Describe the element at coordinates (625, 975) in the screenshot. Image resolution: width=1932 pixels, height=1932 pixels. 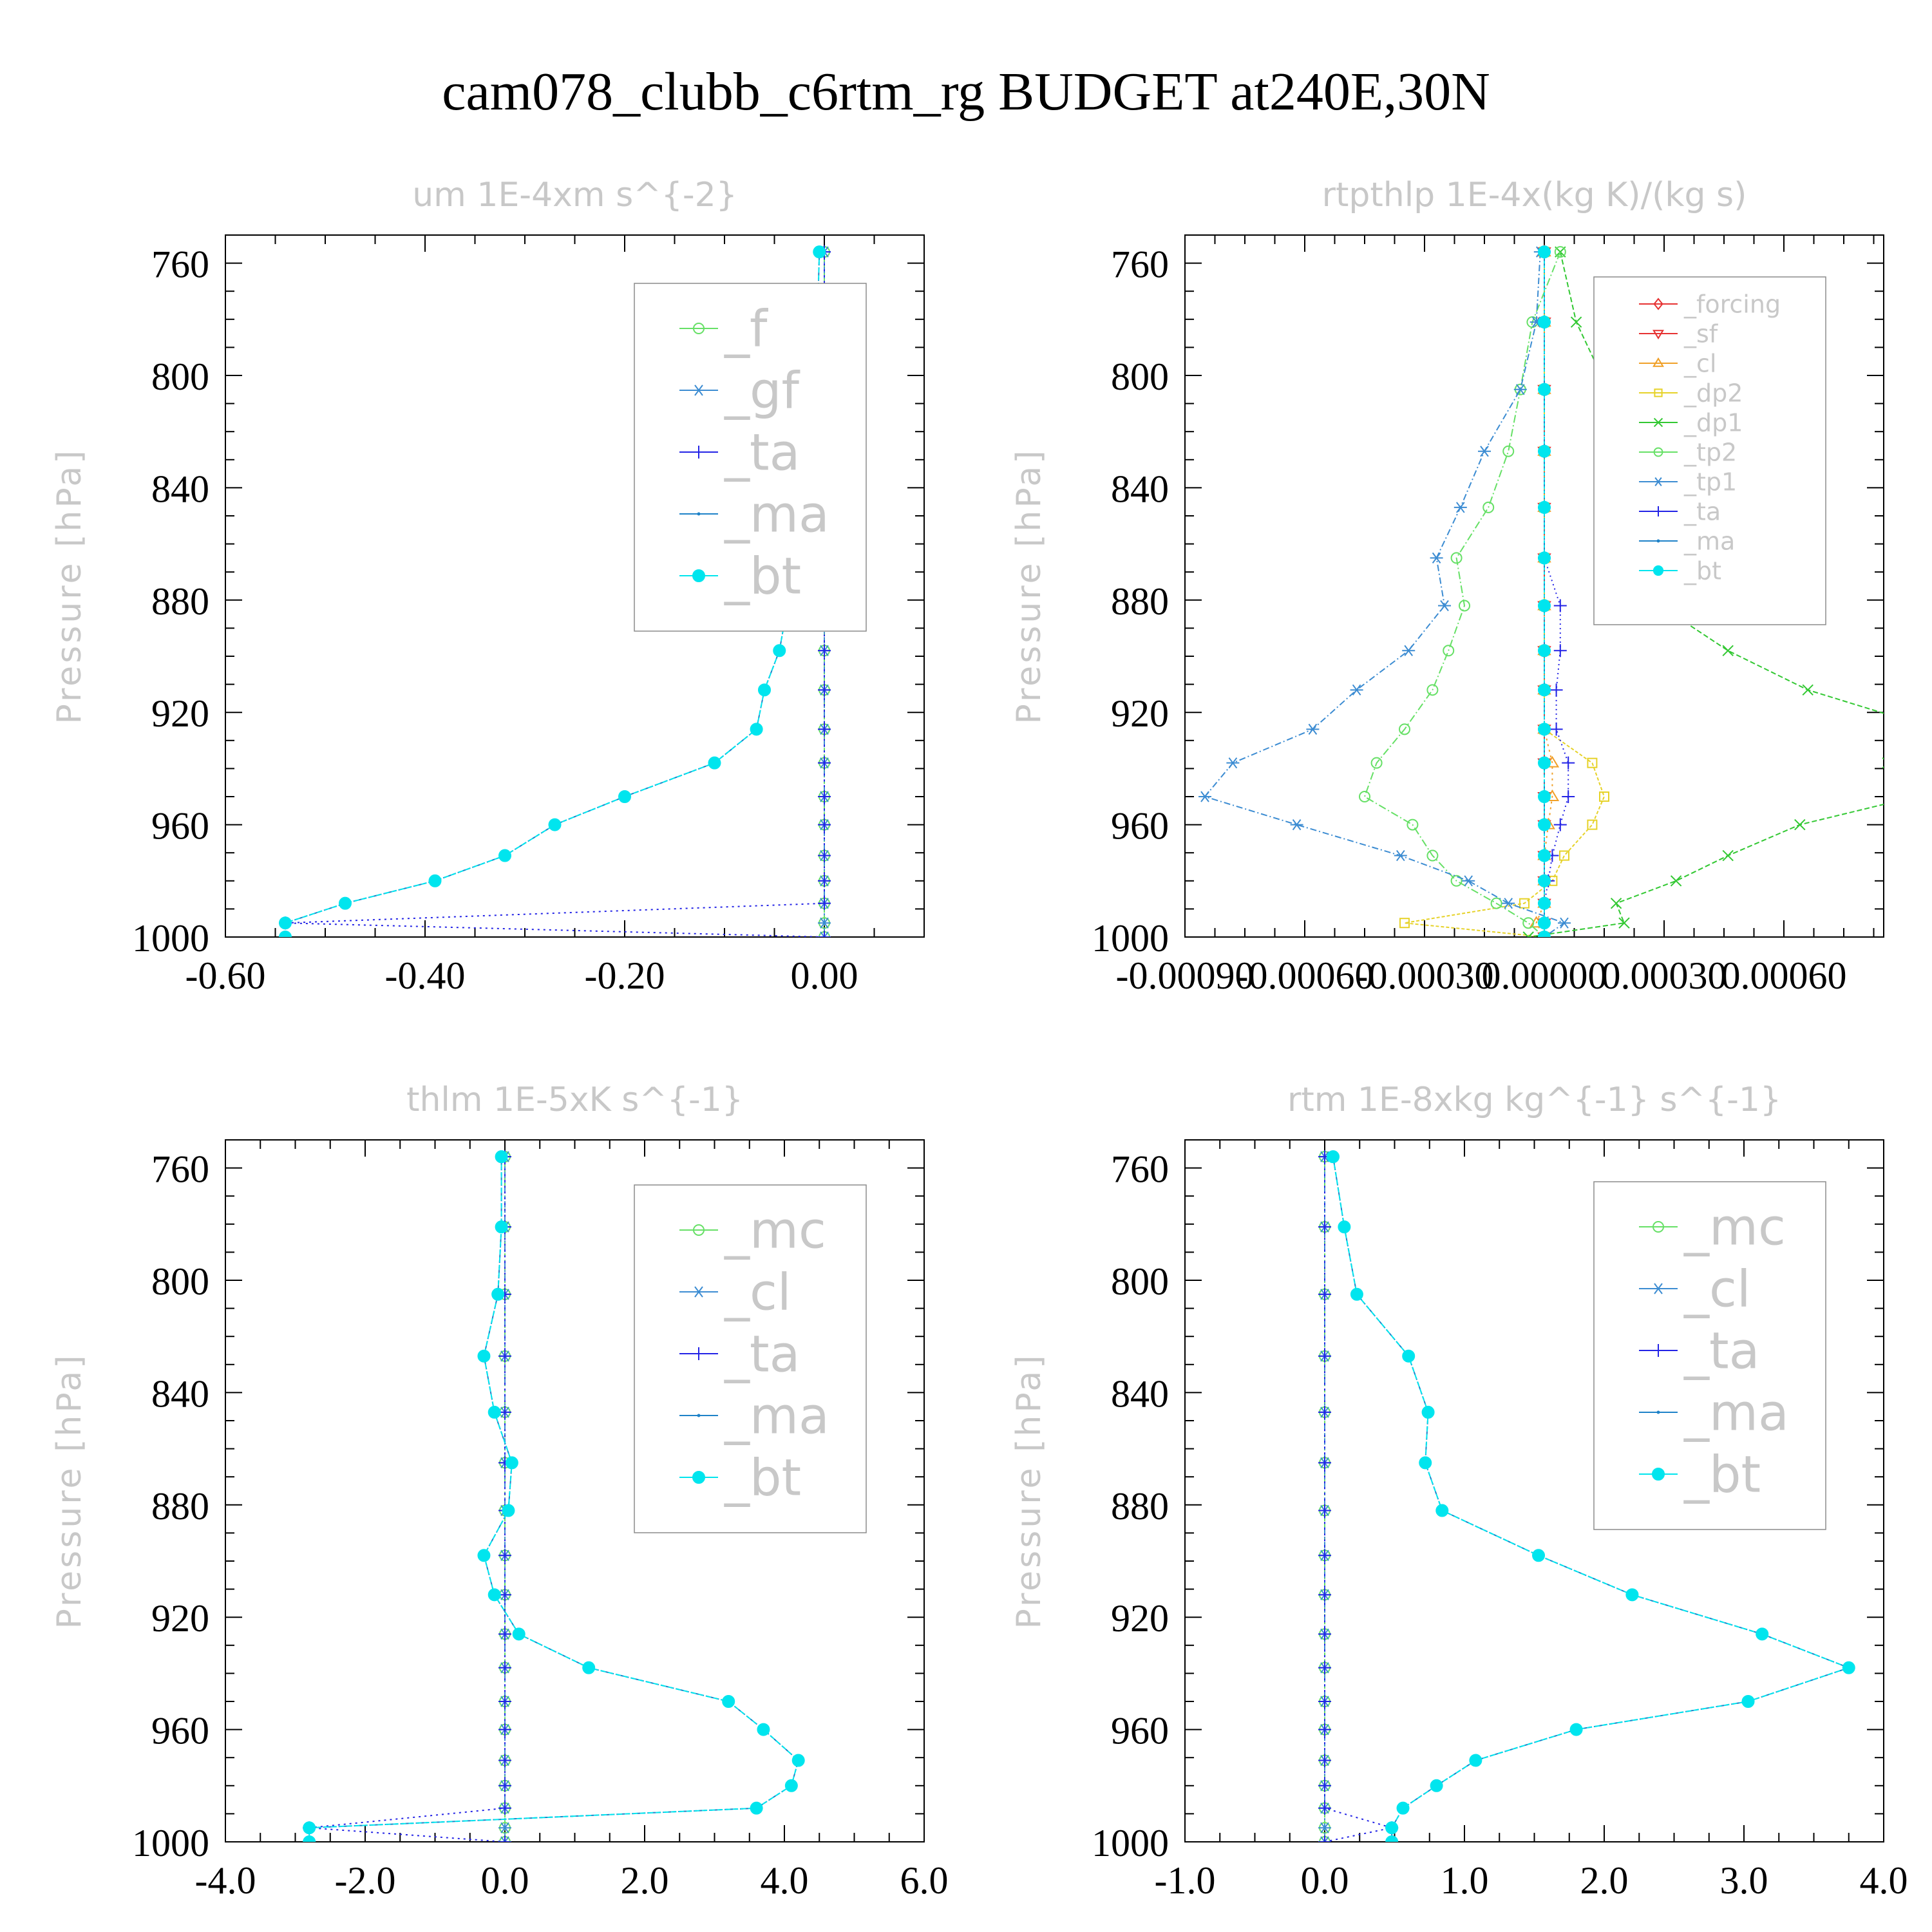
I see `x-tick-label: -0.20` at that location.